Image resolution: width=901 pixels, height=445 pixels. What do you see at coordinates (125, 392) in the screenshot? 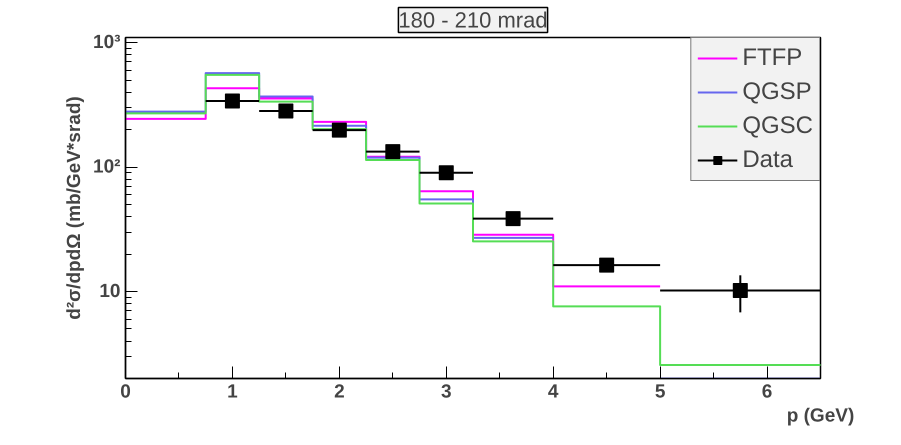
I see `x-tick-label: 0` at bounding box center [125, 392].